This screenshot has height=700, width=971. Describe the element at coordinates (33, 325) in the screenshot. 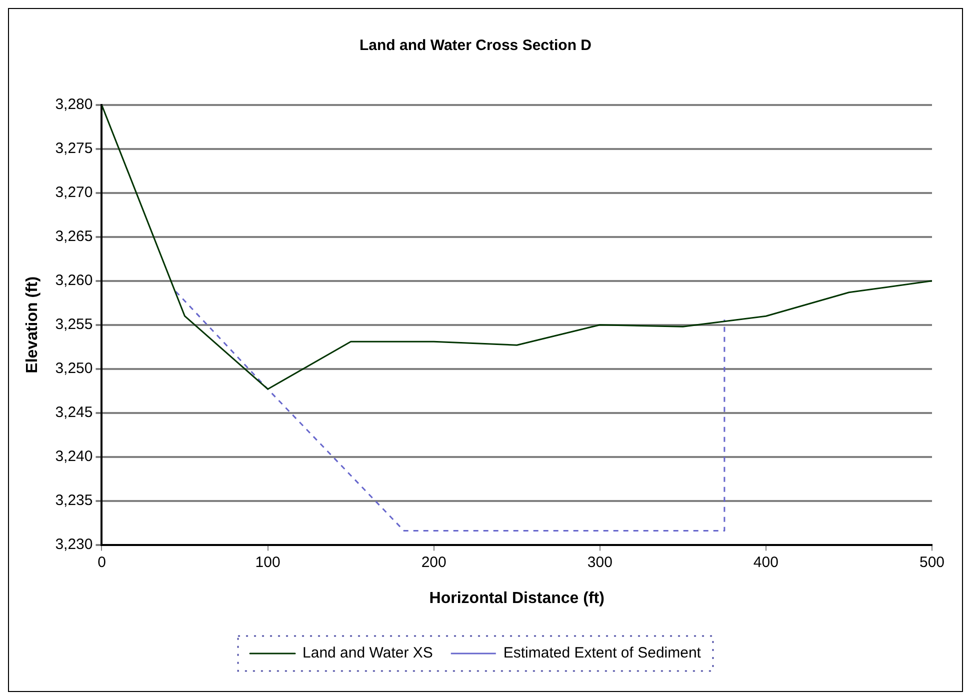

I see `y-axis-title: Elevation (ft)` at that location.